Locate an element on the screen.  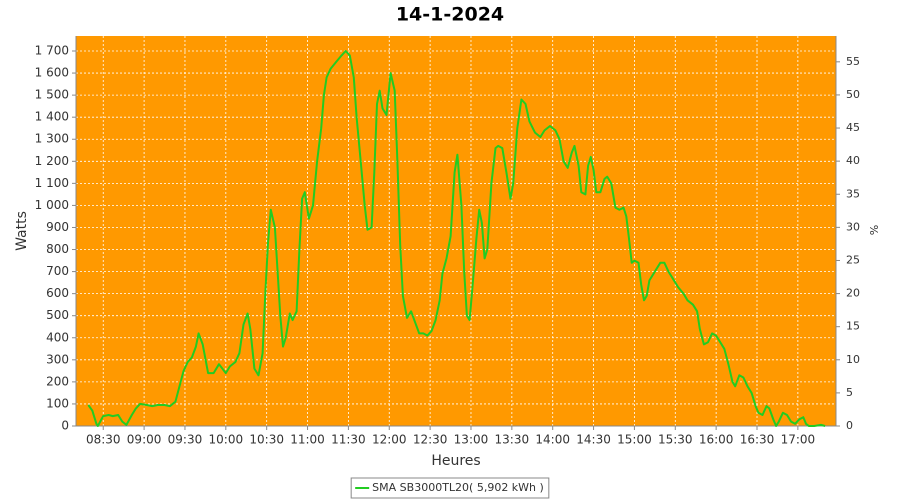
x-tick-label: 16:00 is located at coordinates (716, 440).